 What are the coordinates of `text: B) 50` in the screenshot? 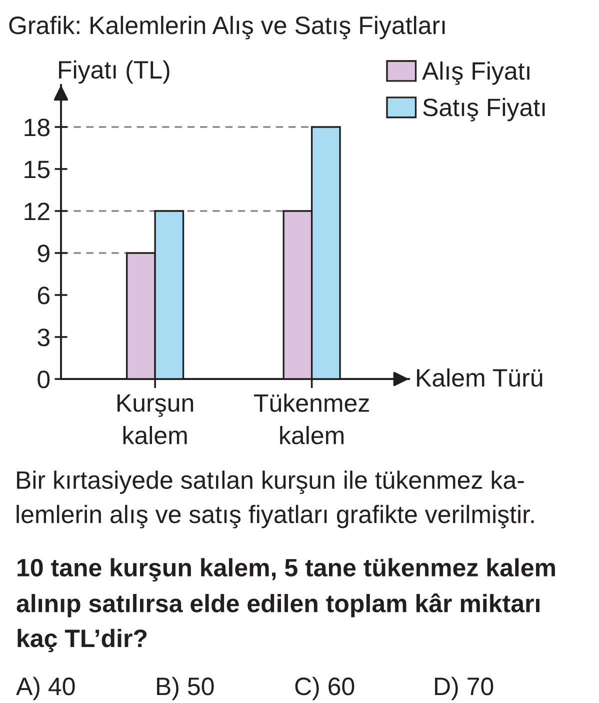 It's located at (185, 688).